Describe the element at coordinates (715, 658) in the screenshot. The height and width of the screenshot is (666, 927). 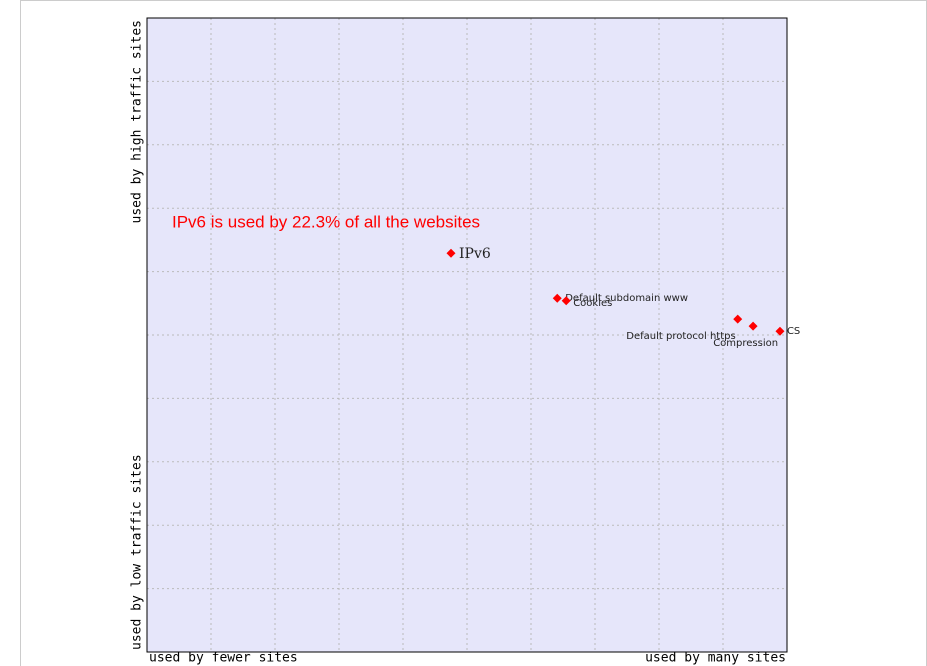
I see `x-axis-label: used by many sites` at that location.